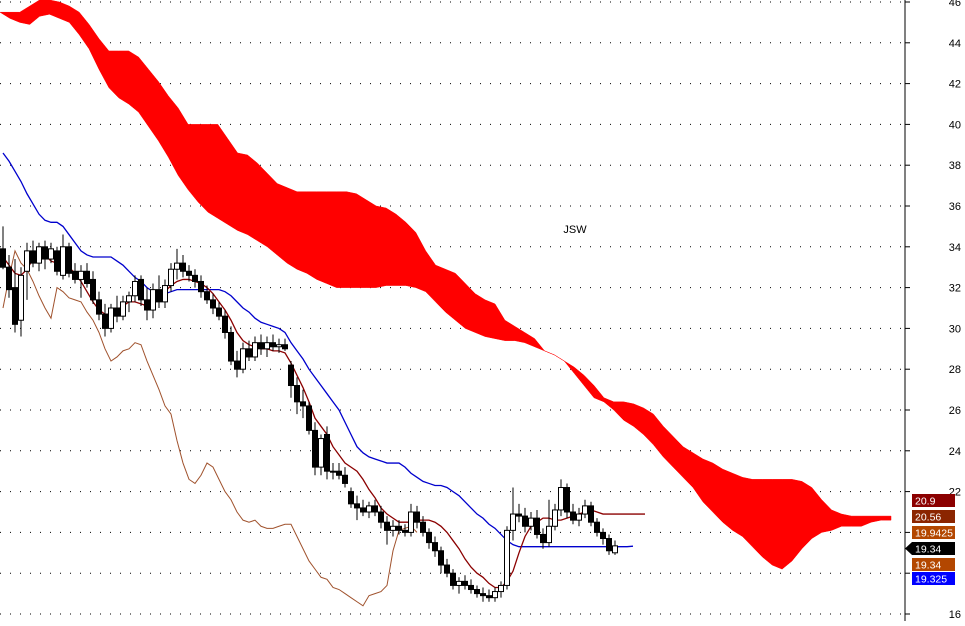  Describe the element at coordinates (928, 550) in the screenshot. I see `value-badge-label: 19.34` at that location.